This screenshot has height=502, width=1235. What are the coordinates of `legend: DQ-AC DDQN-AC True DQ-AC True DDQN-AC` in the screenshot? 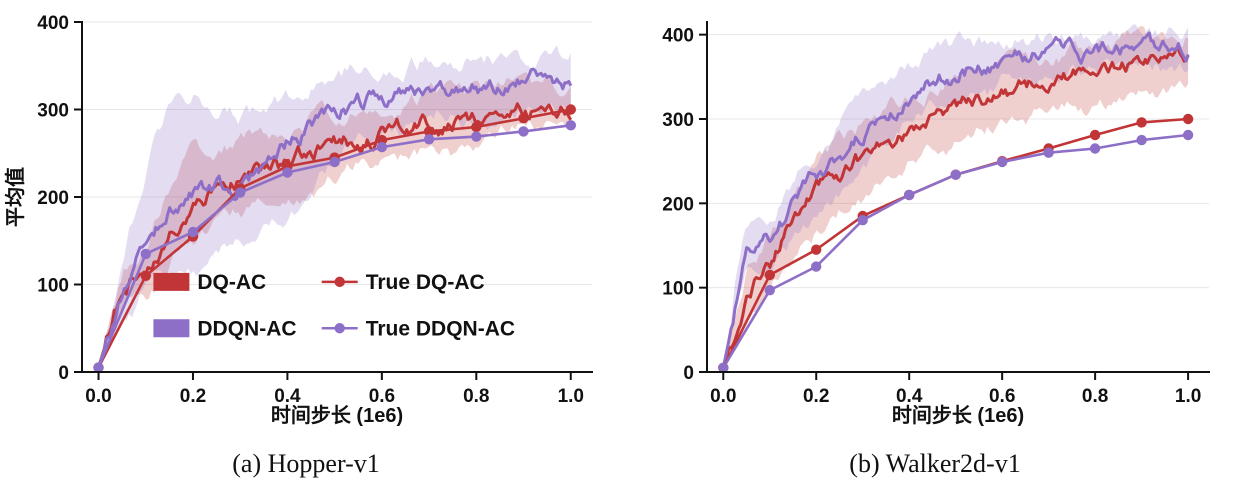 It's located at (334, 305).